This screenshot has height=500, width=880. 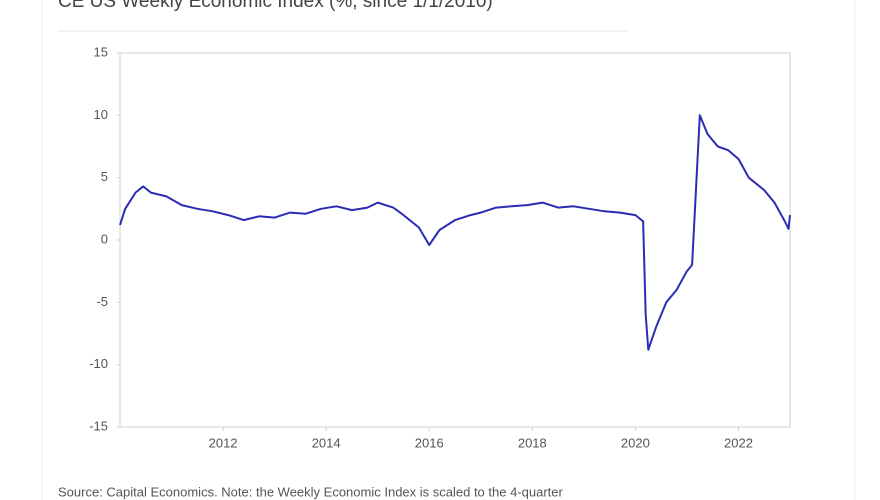 What do you see at coordinates (223, 442) in the screenshot?
I see `x-tick-label: 2012` at bounding box center [223, 442].